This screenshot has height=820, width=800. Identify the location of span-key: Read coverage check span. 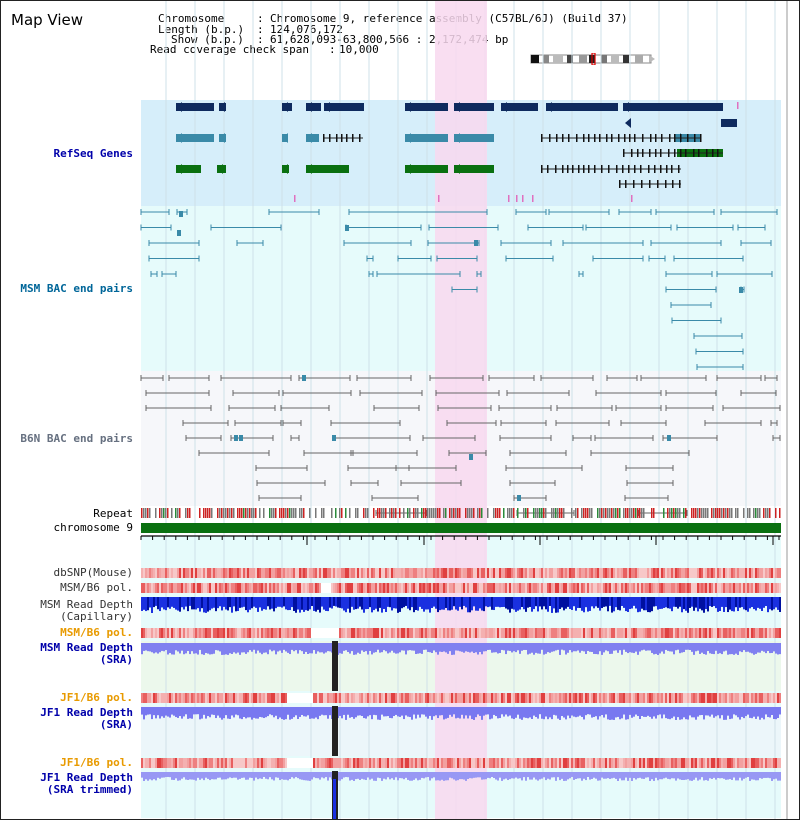
(229, 49).